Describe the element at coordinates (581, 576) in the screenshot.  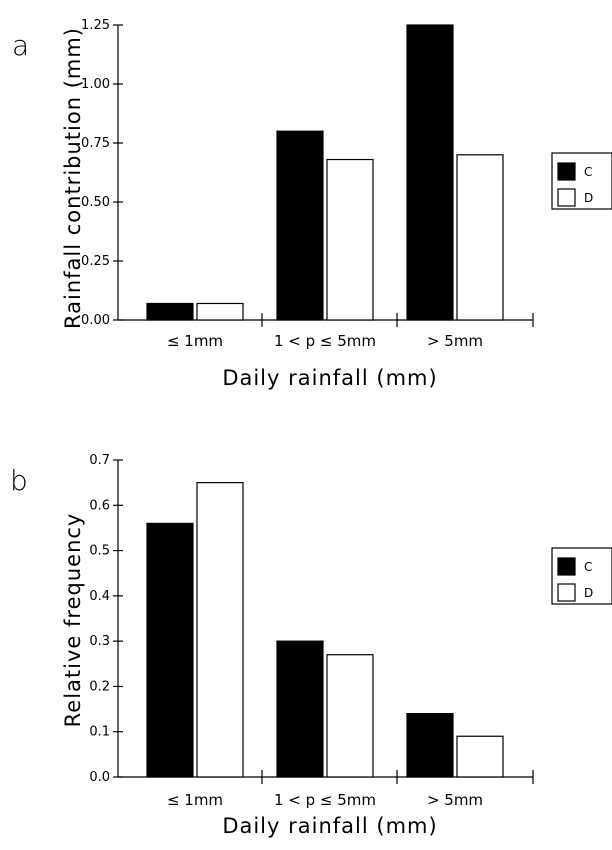
I see `legend-b: CD` at that location.